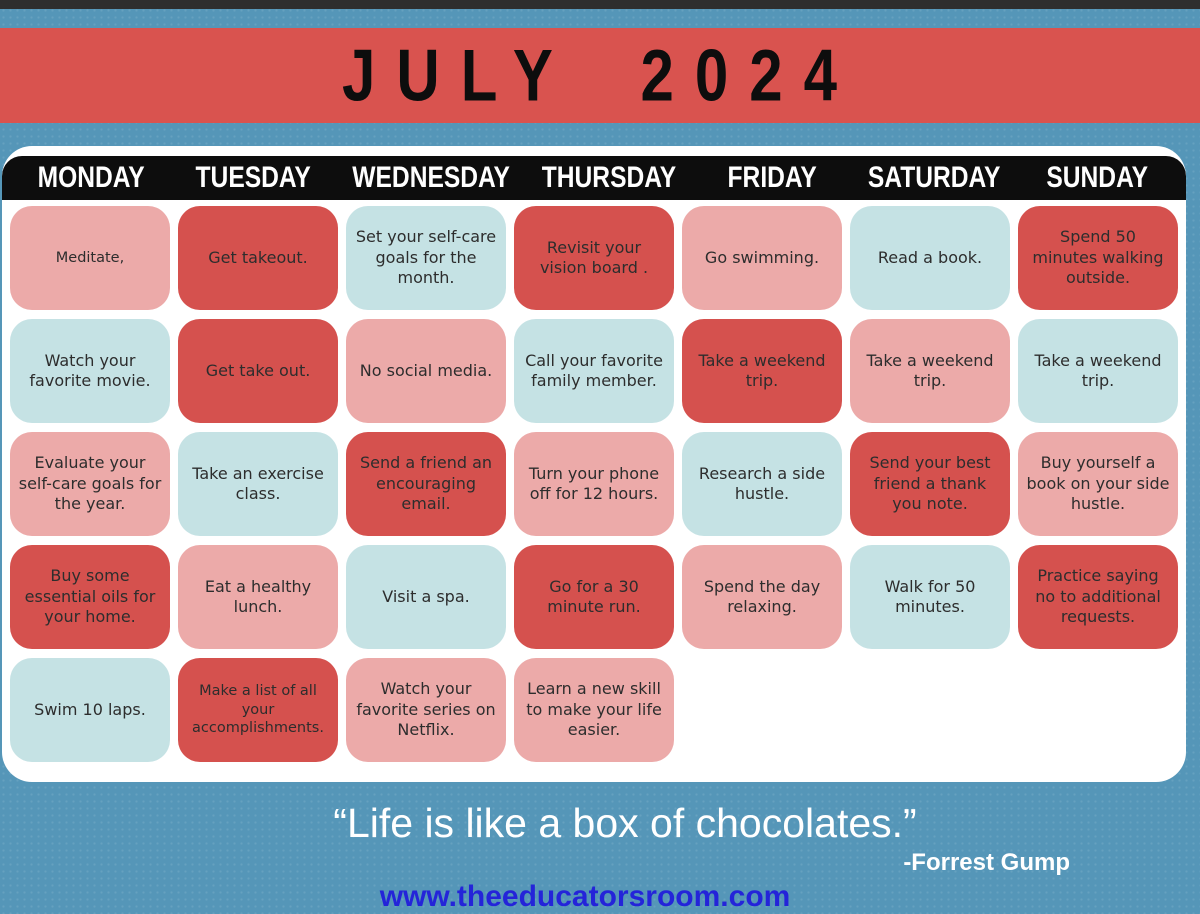 This screenshot has height=914, width=1200. Describe the element at coordinates (431, 177) in the screenshot. I see `day-header-wednesday: WEDNESDAY` at that location.